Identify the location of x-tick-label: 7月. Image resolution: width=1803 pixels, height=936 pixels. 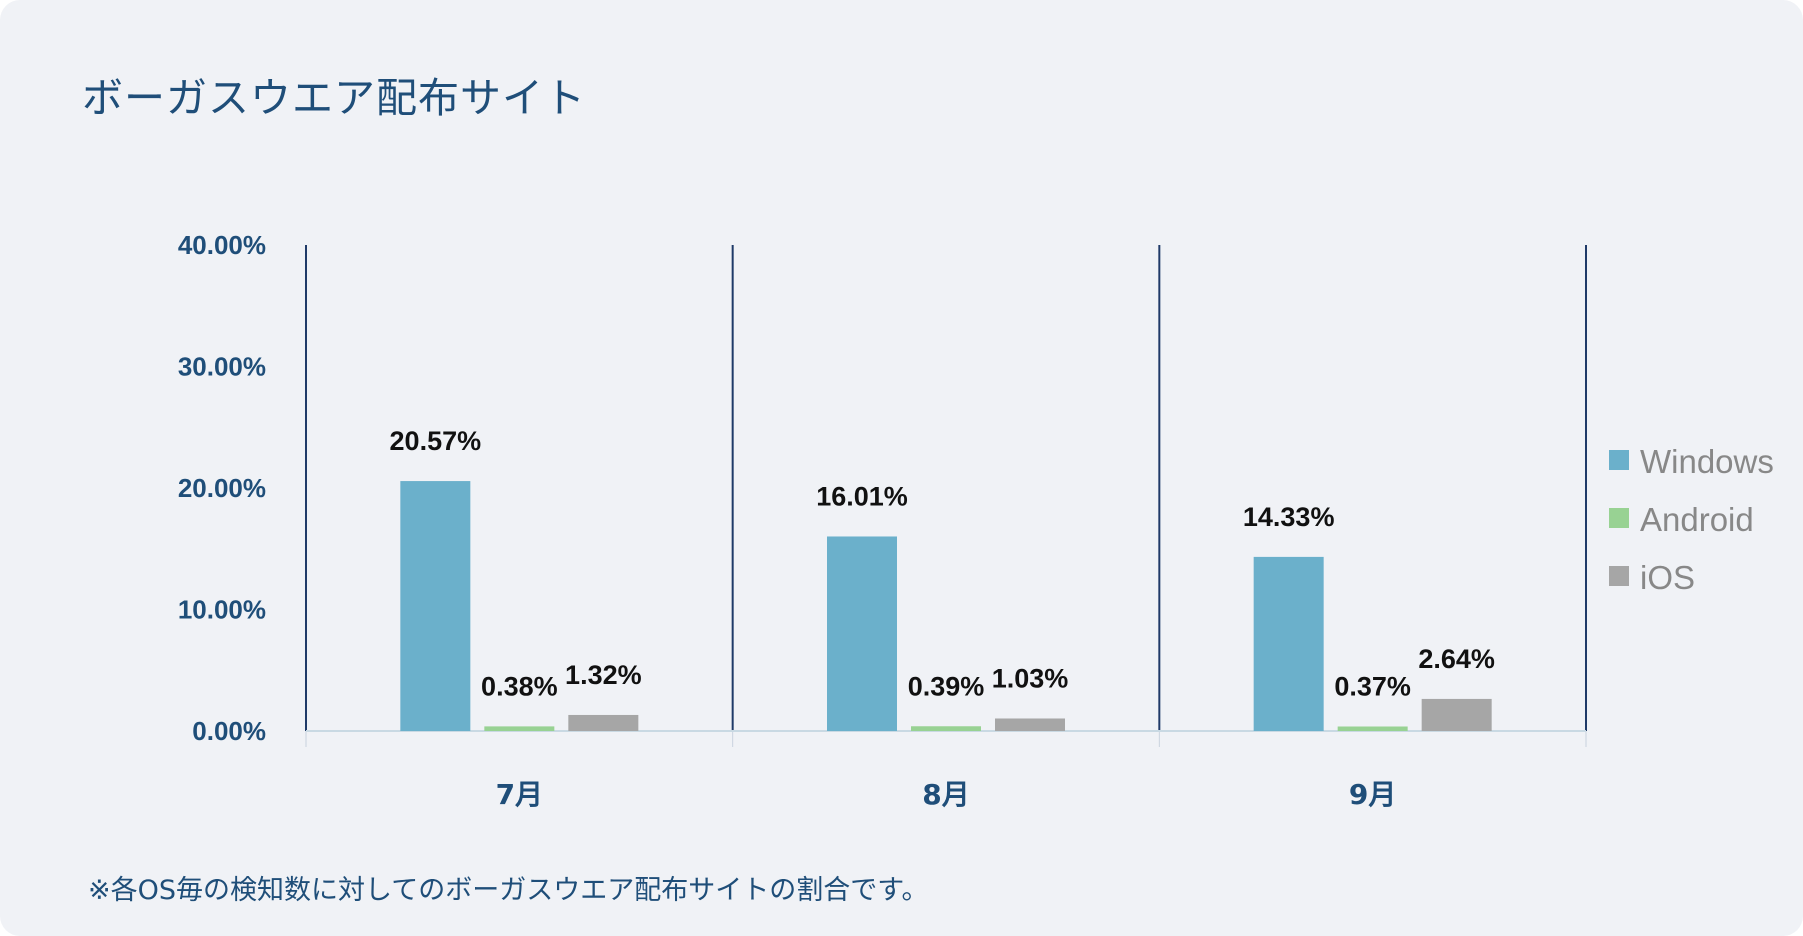
(519, 794).